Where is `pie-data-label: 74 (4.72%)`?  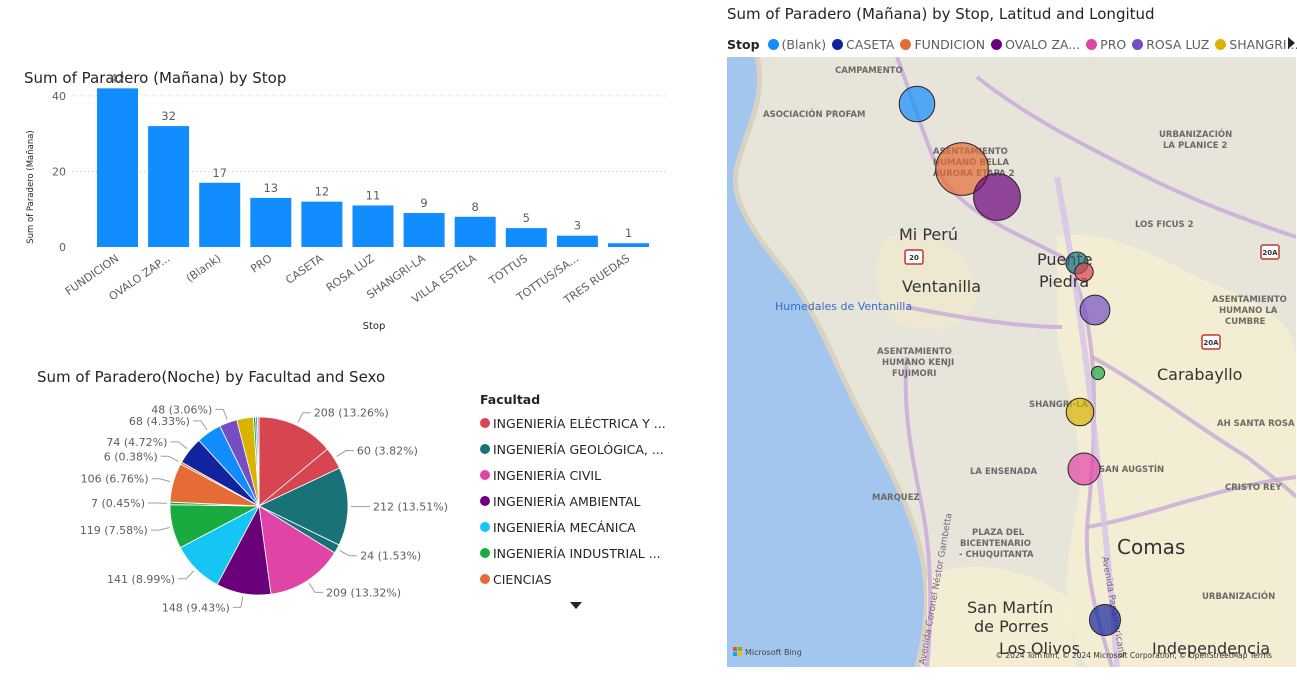
pie-data-label: 74 (4.72%) is located at coordinates (136, 442).